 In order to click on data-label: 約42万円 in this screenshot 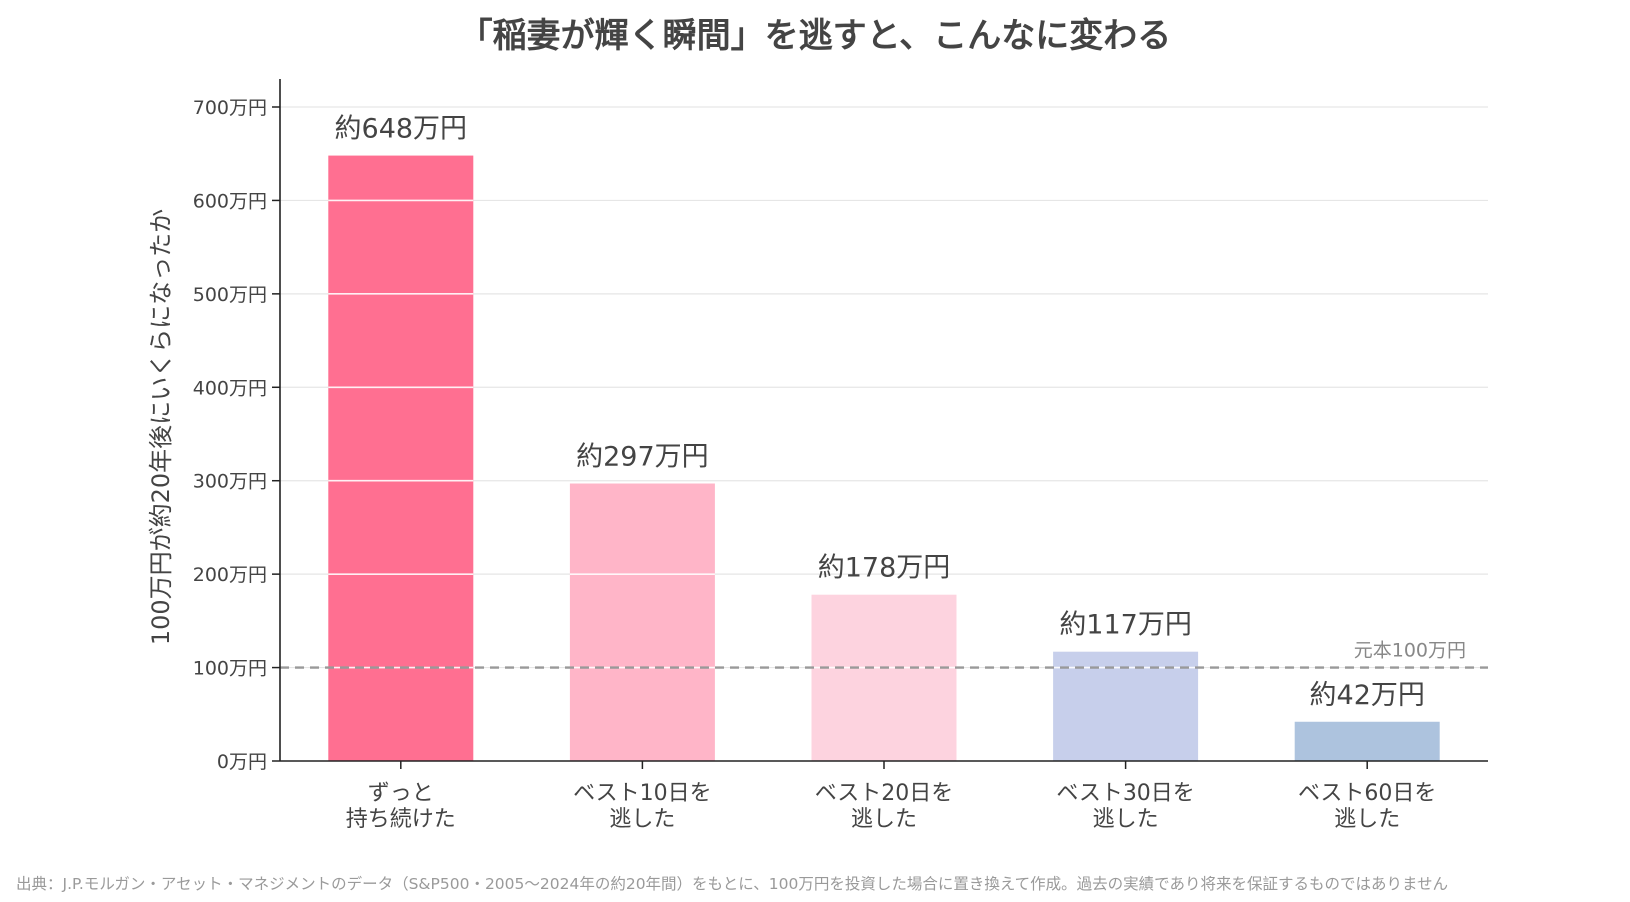, I will do `click(1367, 695)`.